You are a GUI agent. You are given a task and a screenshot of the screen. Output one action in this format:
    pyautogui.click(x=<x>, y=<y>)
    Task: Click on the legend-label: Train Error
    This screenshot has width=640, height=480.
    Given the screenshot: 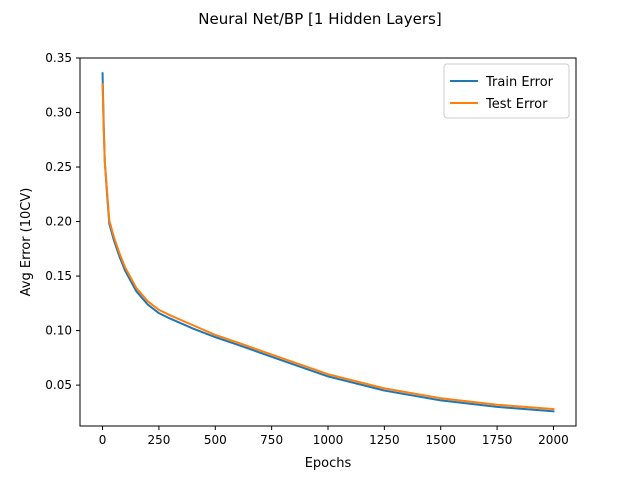 What is the action you would take?
    pyautogui.click(x=519, y=82)
    